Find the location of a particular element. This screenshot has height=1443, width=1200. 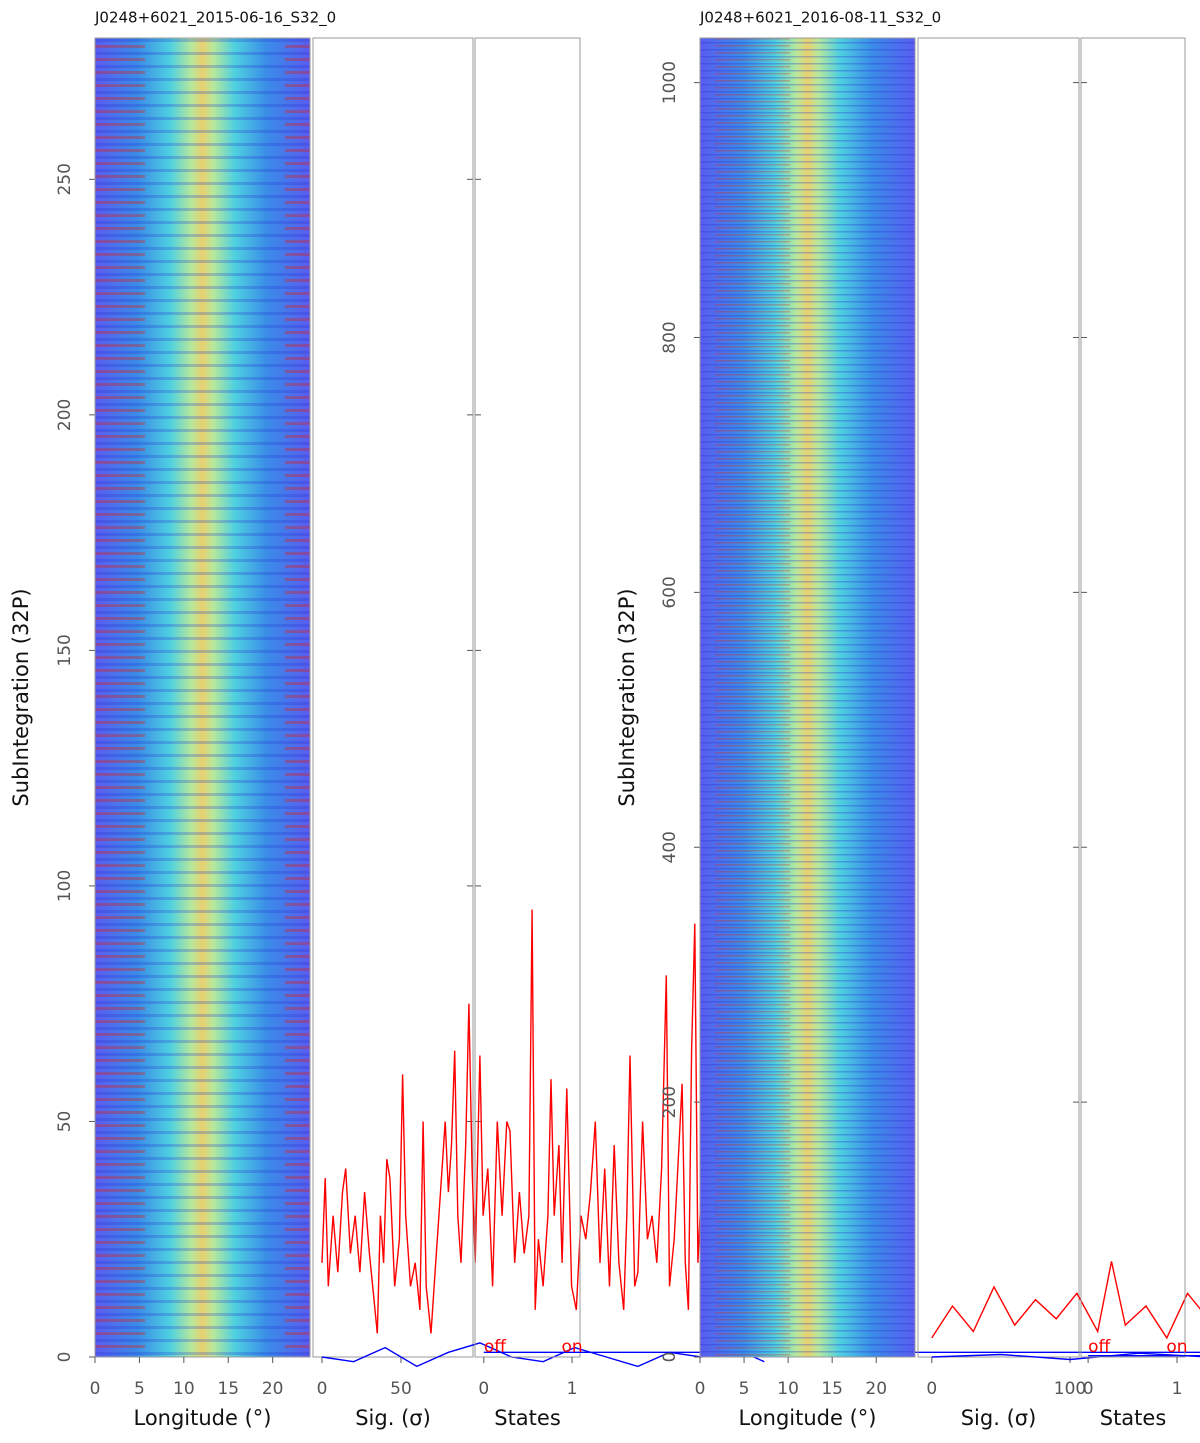

y-tick-label: 100 is located at coordinates (65, 886).